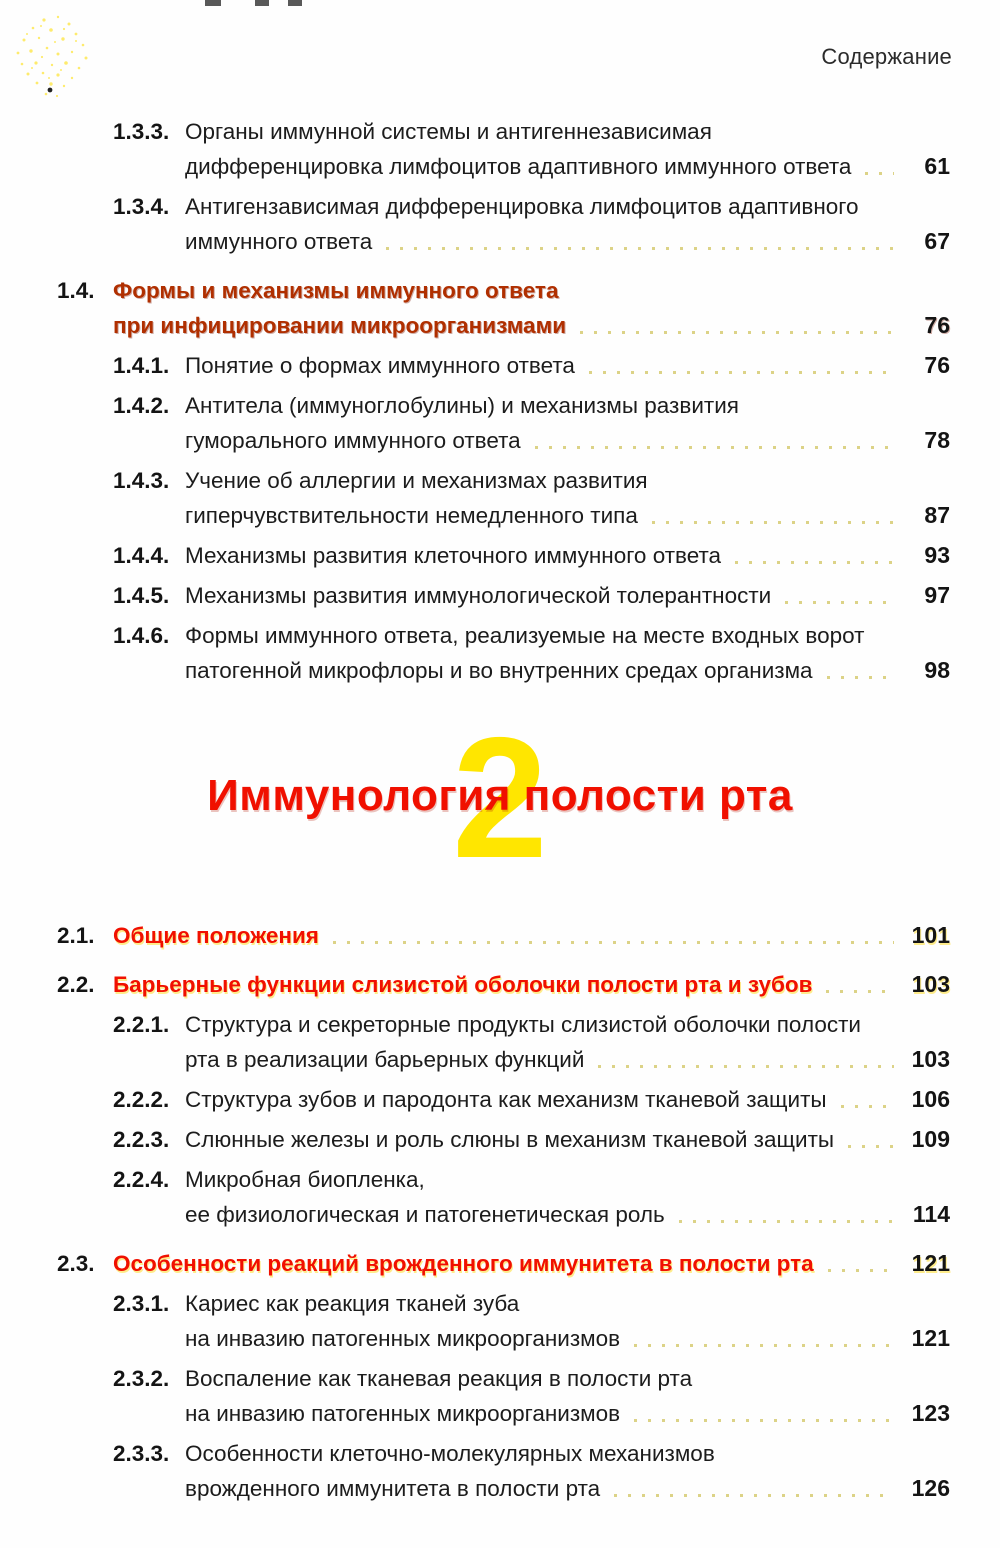 This screenshot has height=1548, width=1000. I want to click on toc-entry-text: иммунного ответа, so click(279, 241).